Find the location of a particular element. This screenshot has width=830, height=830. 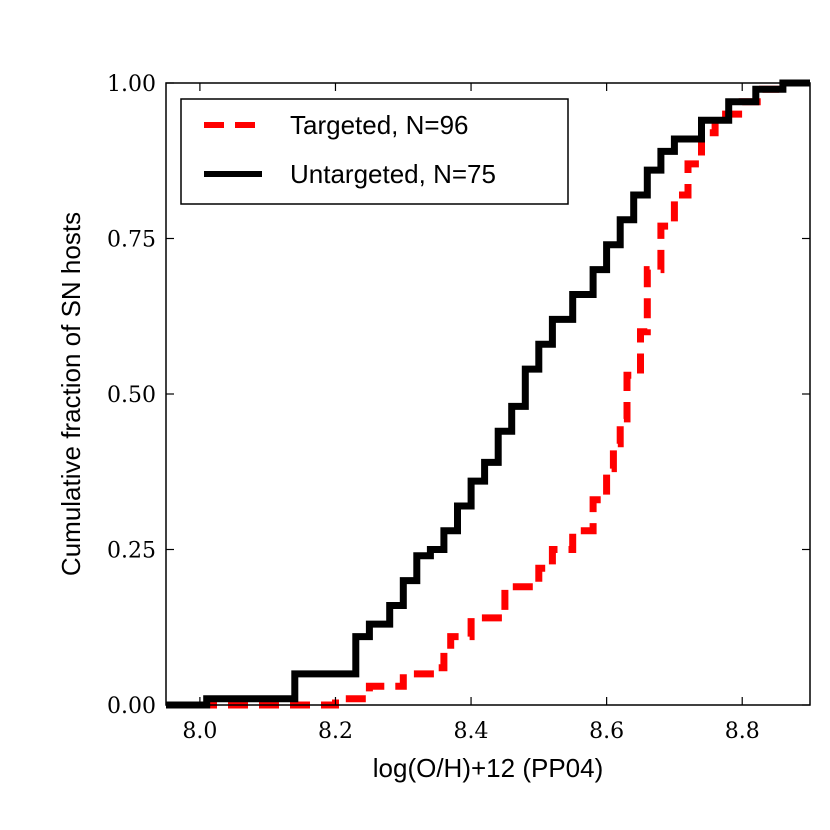

y-tick-label: 1.00 is located at coordinates (131, 84).